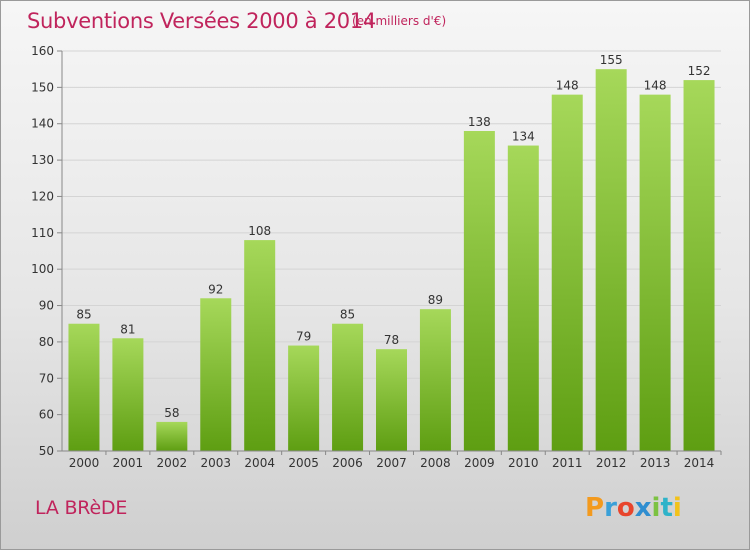 Image resolution: width=750 pixels, height=550 pixels. Describe the element at coordinates (216, 374) in the screenshot. I see `bar-2003` at that location.